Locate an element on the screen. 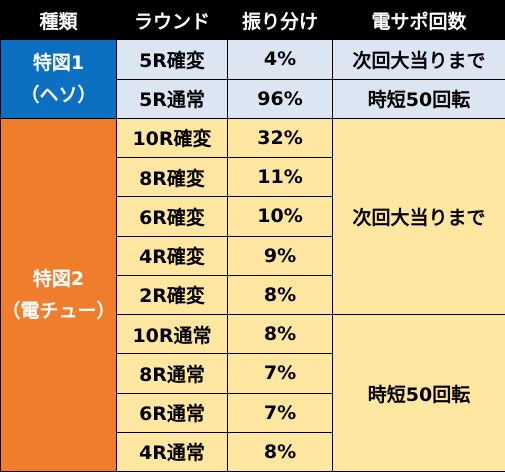 The width and height of the screenshot is (505, 472). round-cell: 10R通常 is located at coordinates (172, 334).